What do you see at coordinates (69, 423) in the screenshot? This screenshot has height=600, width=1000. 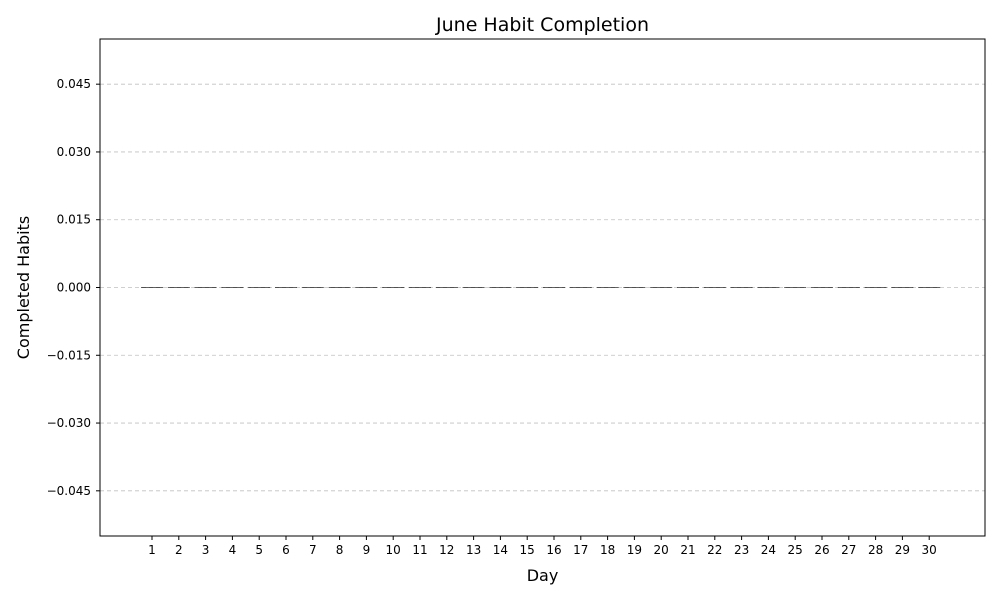 I see `y-tick-label: −0.030` at bounding box center [69, 423].